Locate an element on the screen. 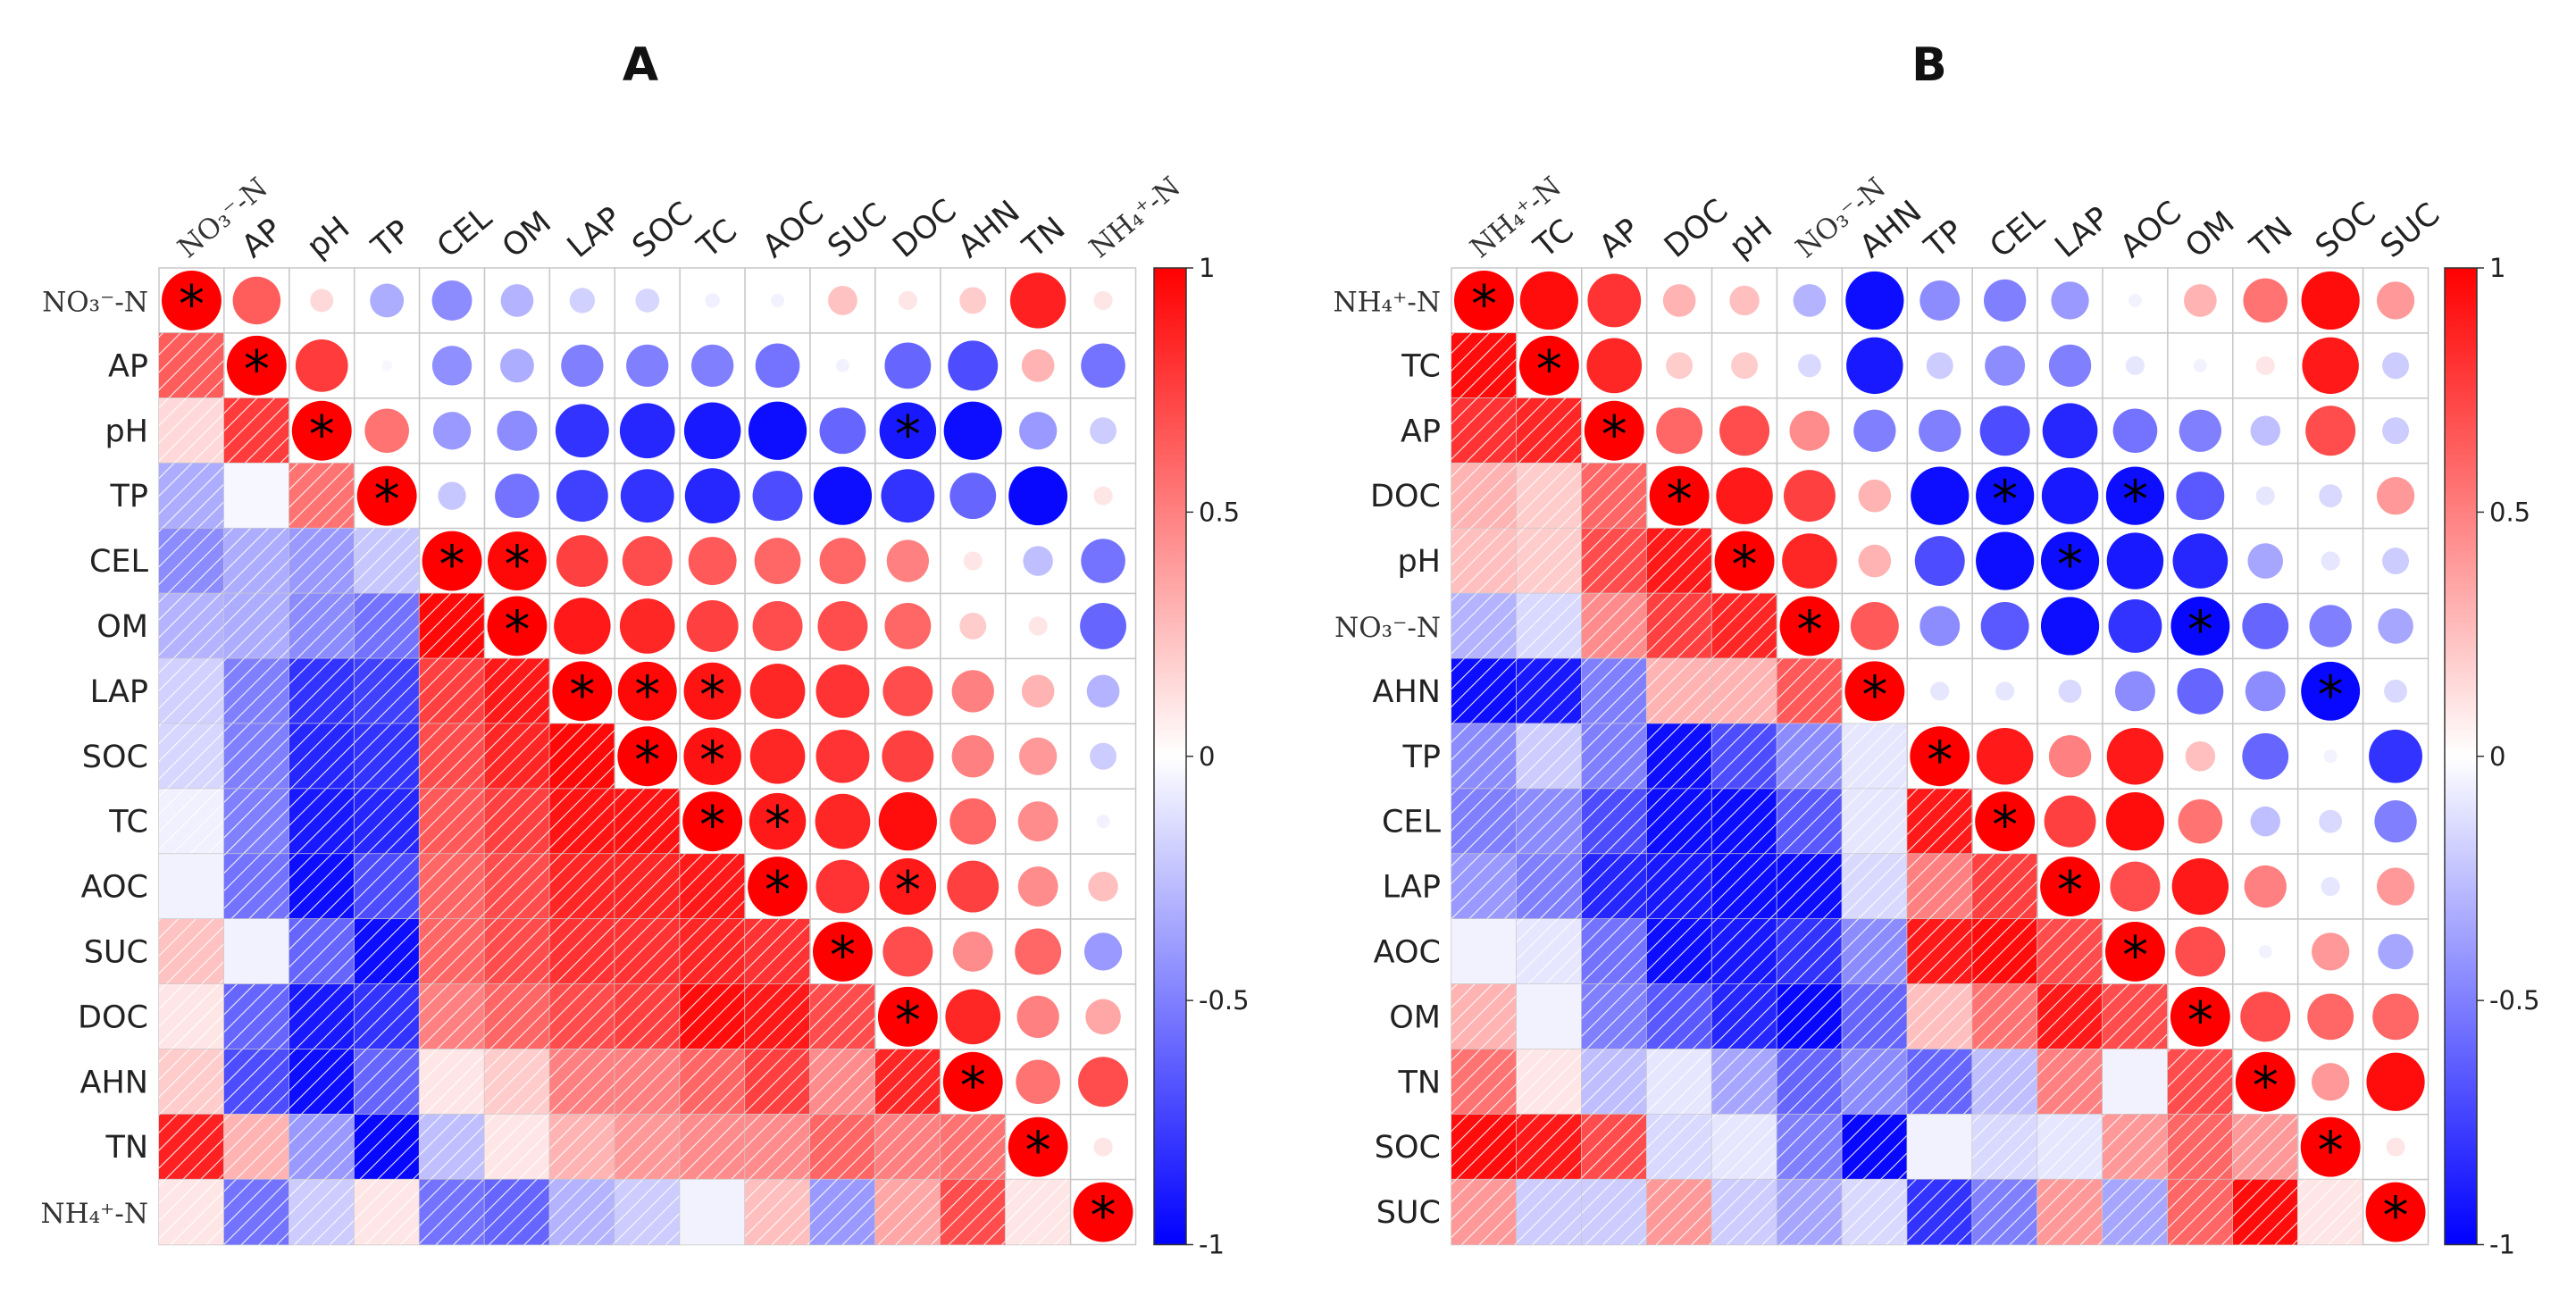 Image resolution: width=2576 pixels, height=1296 pixels. heat-cell is located at coordinates (256, 496).